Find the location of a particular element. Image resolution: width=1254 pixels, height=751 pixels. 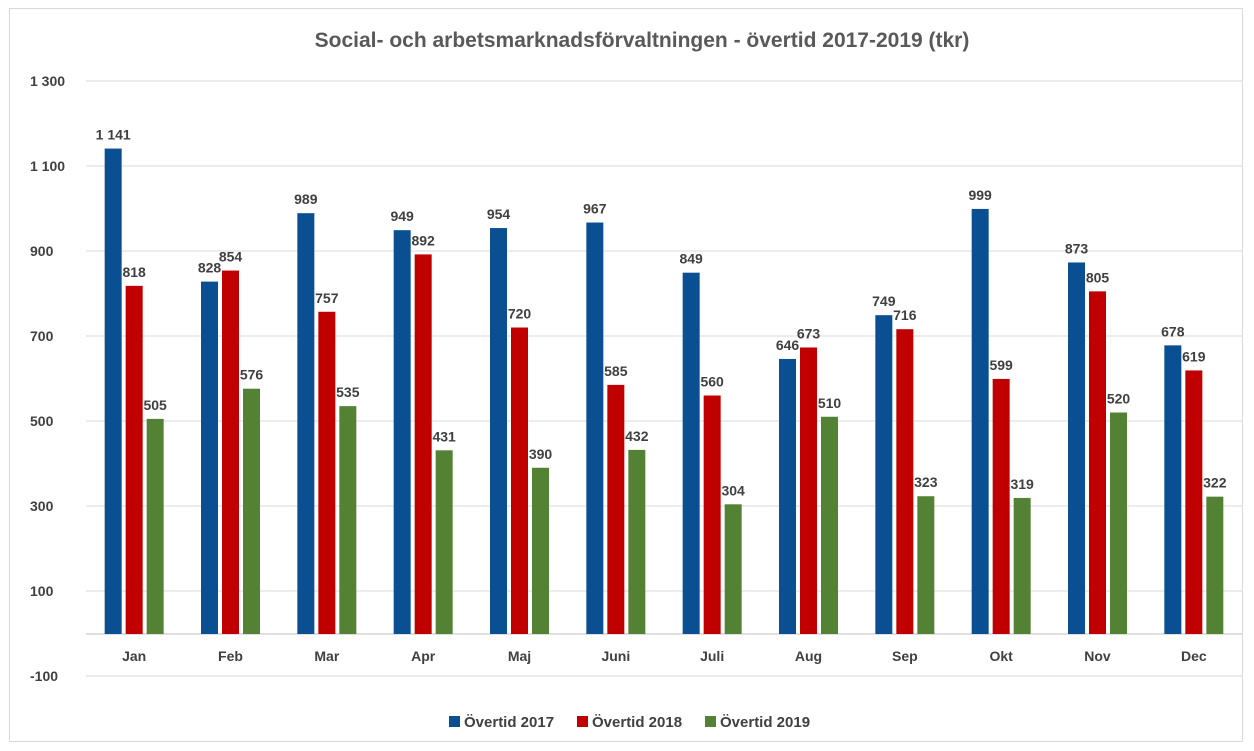

data-label: 749 is located at coordinates (884, 301).